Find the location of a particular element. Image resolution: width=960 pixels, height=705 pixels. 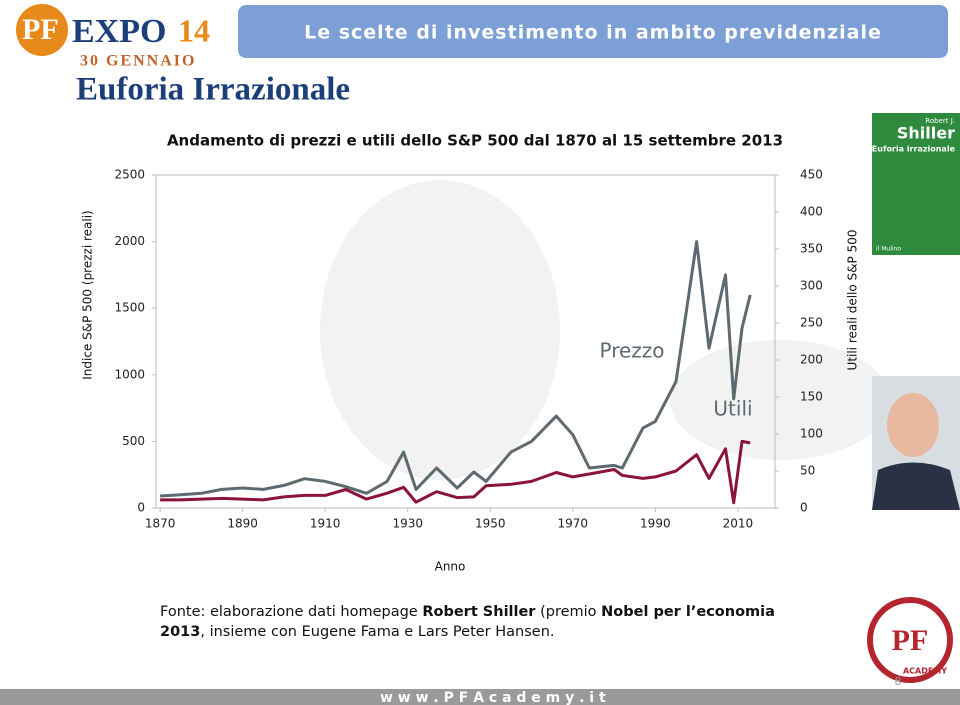

y-axis-label: Indice S&P 500 (prezzi reali) is located at coordinates (88, 295).